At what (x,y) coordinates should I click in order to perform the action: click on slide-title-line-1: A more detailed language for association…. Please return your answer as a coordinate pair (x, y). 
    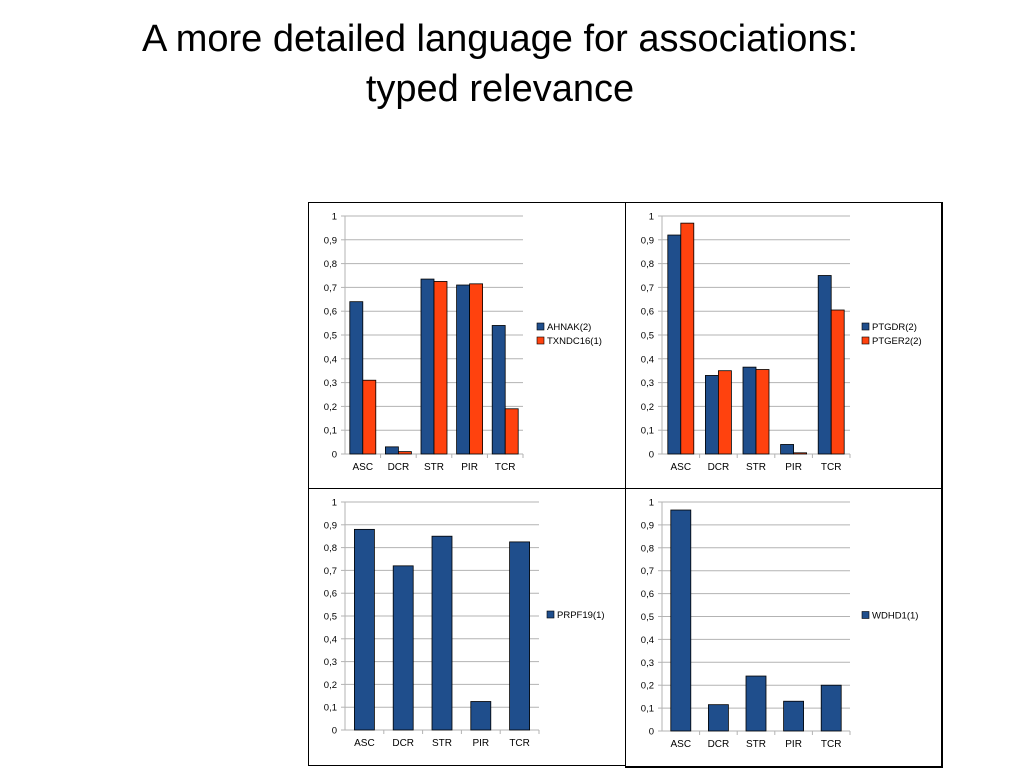
    Looking at the image, I should click on (500, 39).